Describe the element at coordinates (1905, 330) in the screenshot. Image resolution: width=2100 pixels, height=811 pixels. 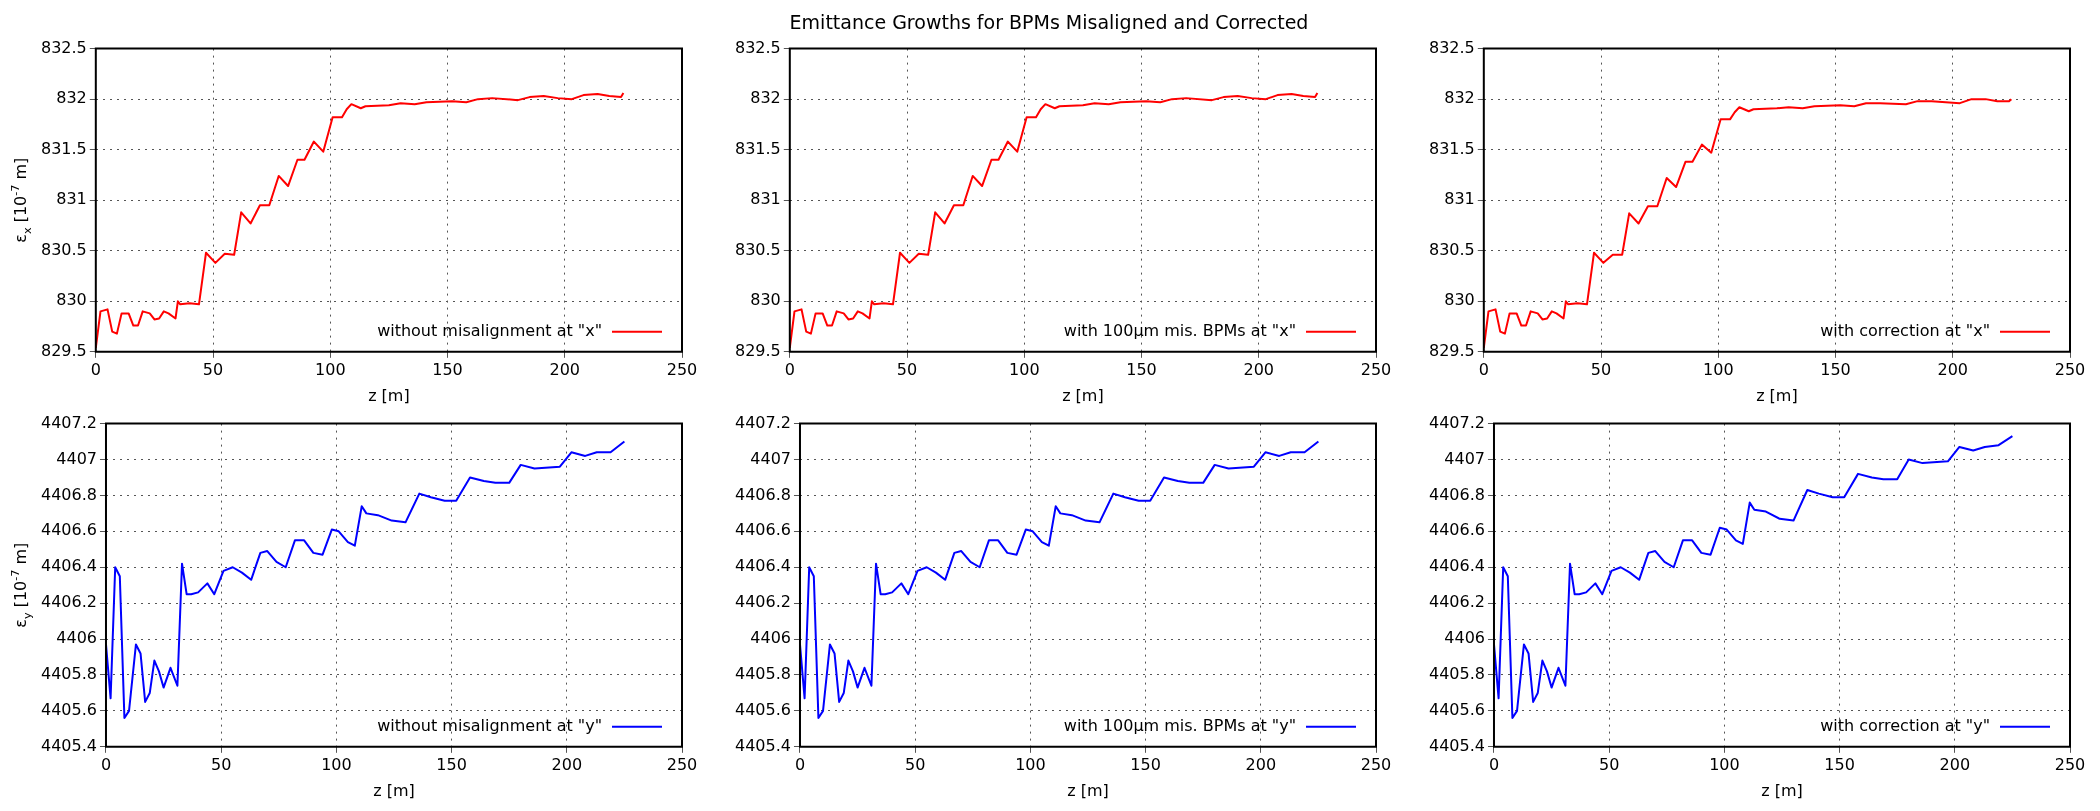
I see `legend-label: with correction at "x"` at that location.